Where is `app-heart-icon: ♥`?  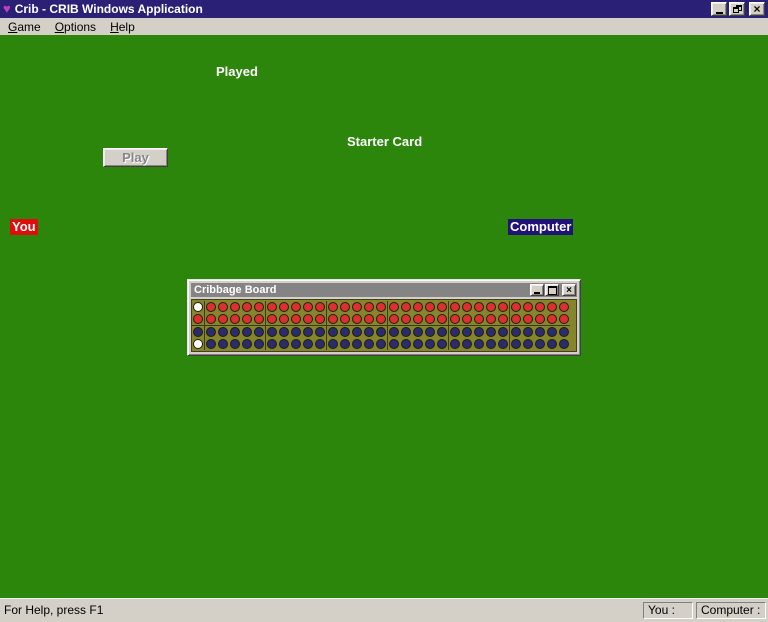 app-heart-icon: ♥ is located at coordinates (7, 8).